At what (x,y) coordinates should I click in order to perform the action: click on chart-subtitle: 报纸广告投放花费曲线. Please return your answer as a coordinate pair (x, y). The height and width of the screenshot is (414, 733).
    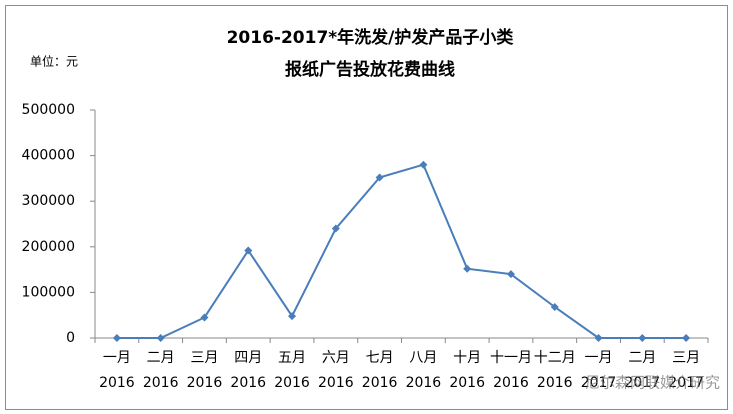
    Looking at the image, I should click on (370, 69).